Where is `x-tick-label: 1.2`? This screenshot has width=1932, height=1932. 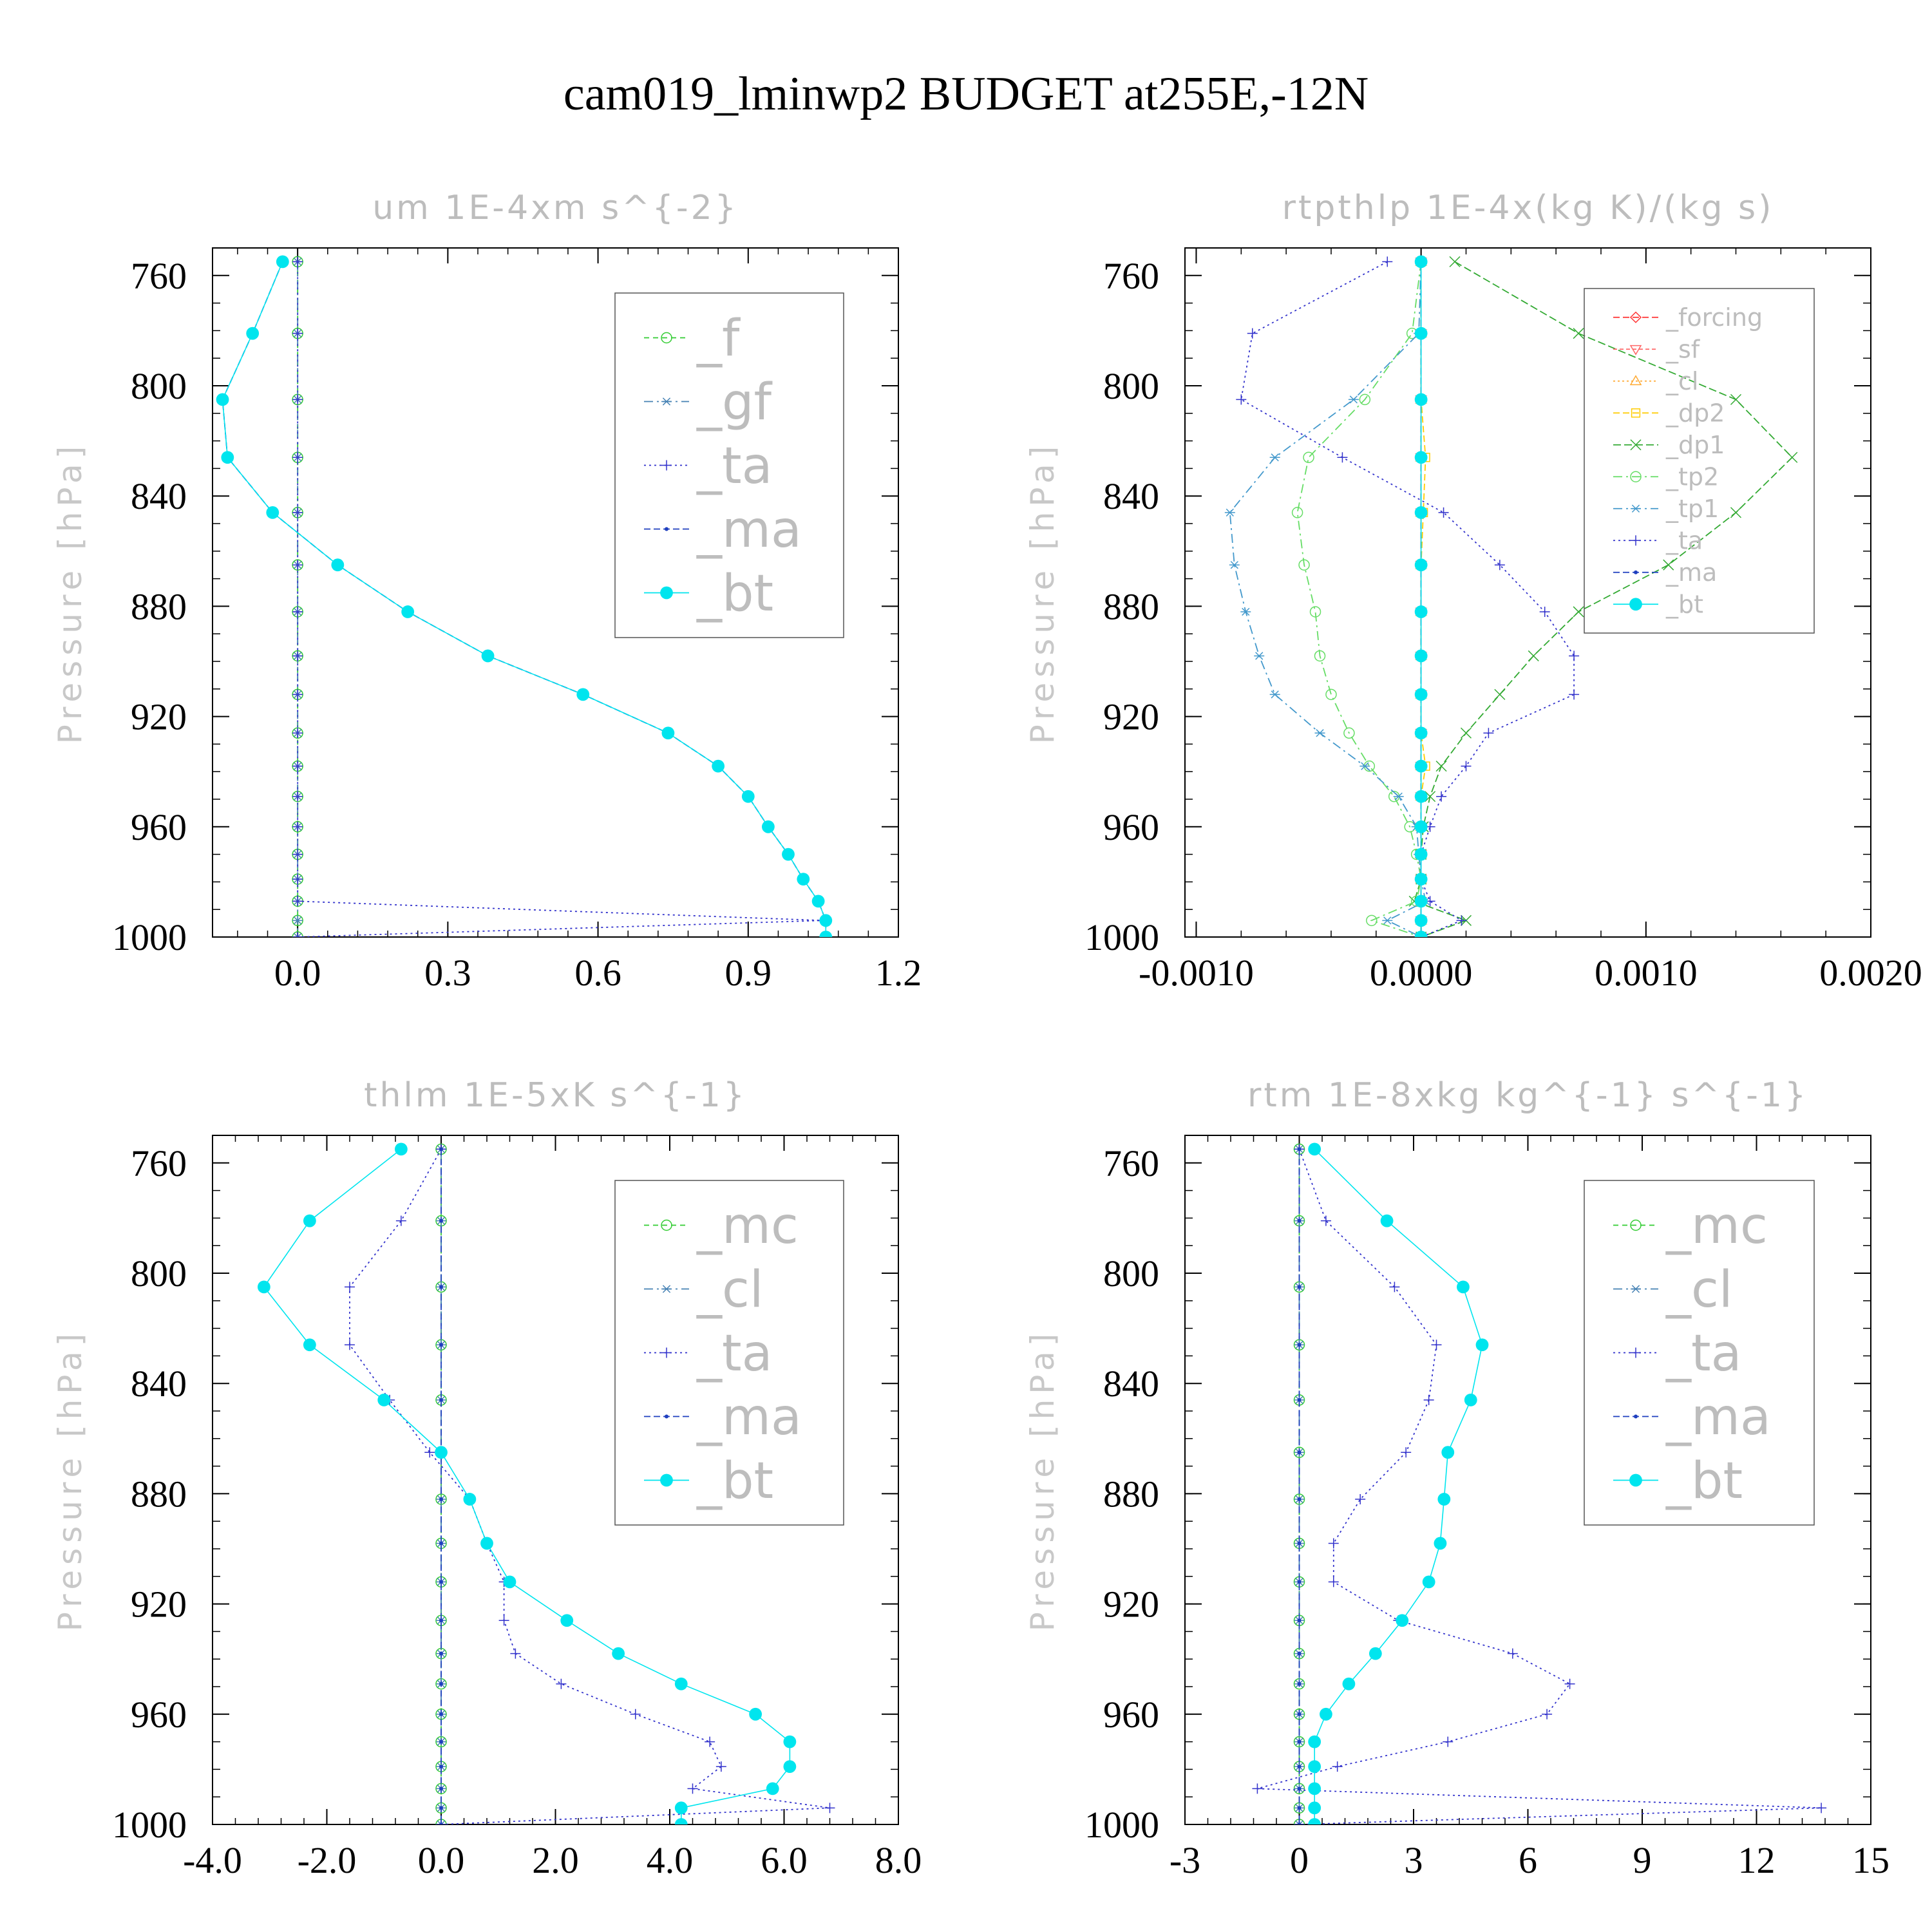 x-tick-label: 1.2 is located at coordinates (899, 973).